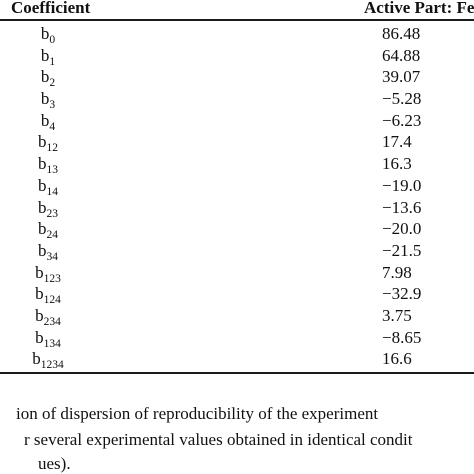 This screenshot has height=474, width=474. Describe the element at coordinates (419, 8) in the screenshot. I see `column-header-active-part: Active Part: Fe` at that location.